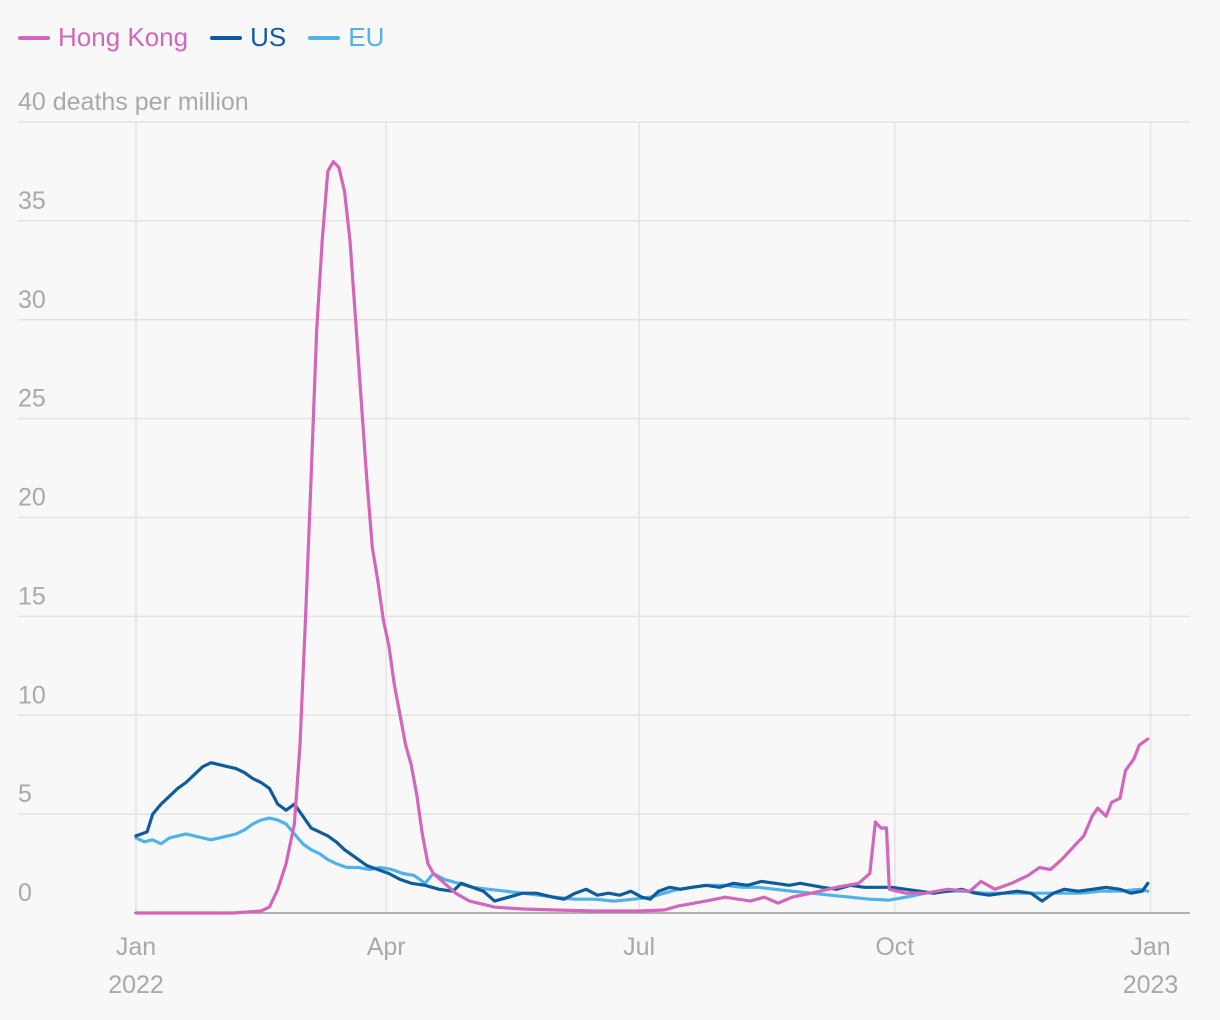 Image resolution: width=1220 pixels, height=1020 pixels. I want to click on y-tick-label: 25, so click(32, 399).